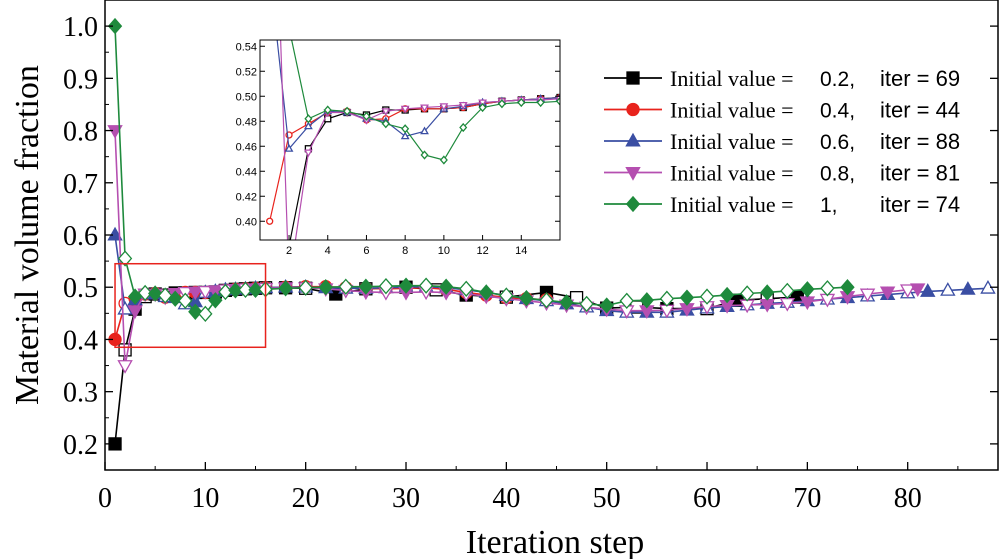  What do you see at coordinates (246, 97) in the screenshot?
I see `inset-y-tick-label: 0.50` at bounding box center [246, 97].